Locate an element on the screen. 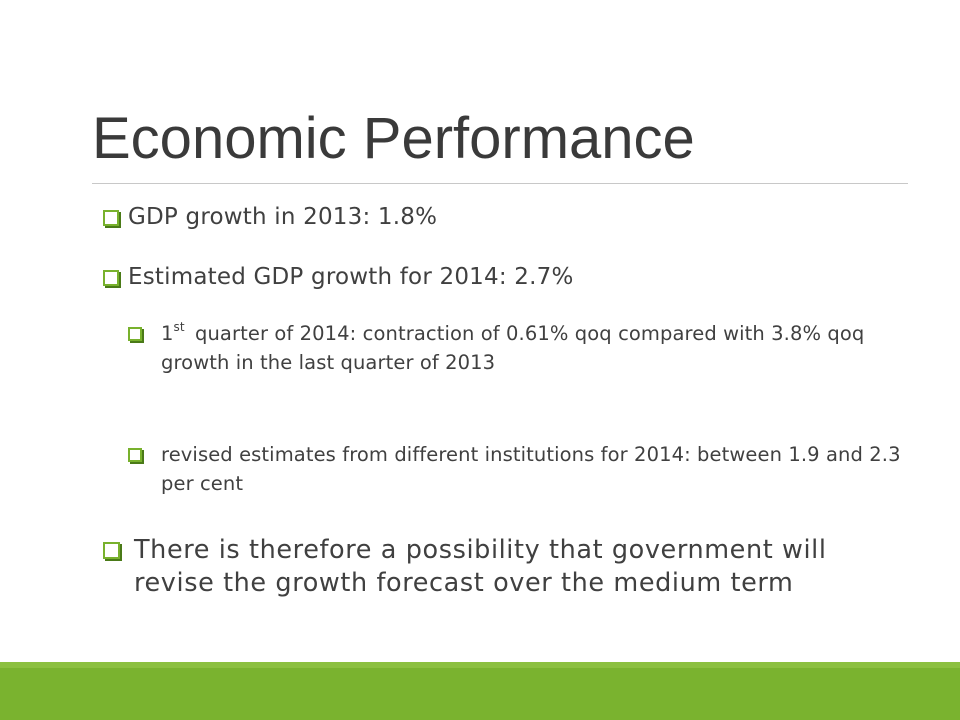 The image size is (960, 720). ordinal-suffix: st is located at coordinates (179, 326).